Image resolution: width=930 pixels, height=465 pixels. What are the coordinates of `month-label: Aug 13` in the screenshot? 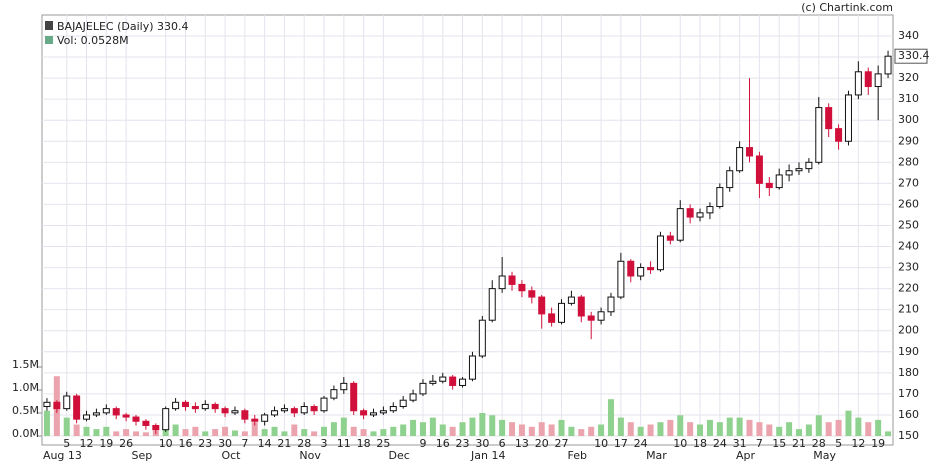 It's located at (62, 455).